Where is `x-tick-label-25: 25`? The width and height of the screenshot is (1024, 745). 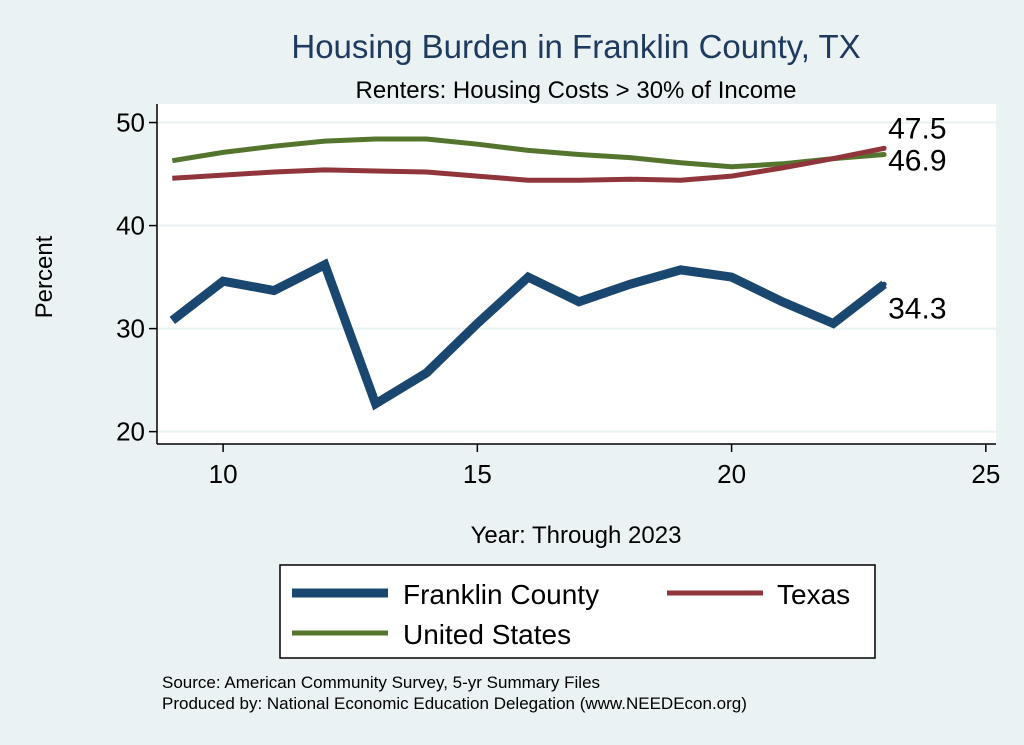
x-tick-label-25: 25 is located at coordinates (985, 474).